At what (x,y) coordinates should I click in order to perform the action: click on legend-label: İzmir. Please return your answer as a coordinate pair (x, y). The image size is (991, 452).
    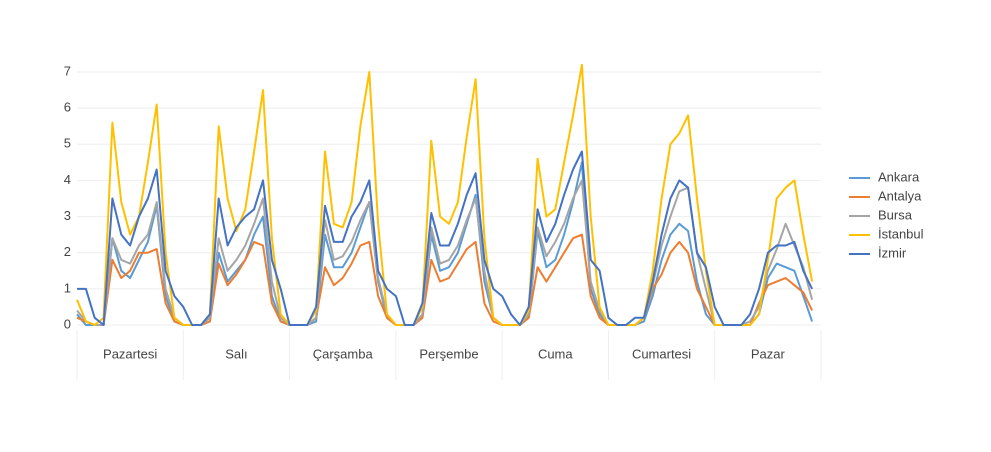
    Looking at the image, I should click on (892, 252).